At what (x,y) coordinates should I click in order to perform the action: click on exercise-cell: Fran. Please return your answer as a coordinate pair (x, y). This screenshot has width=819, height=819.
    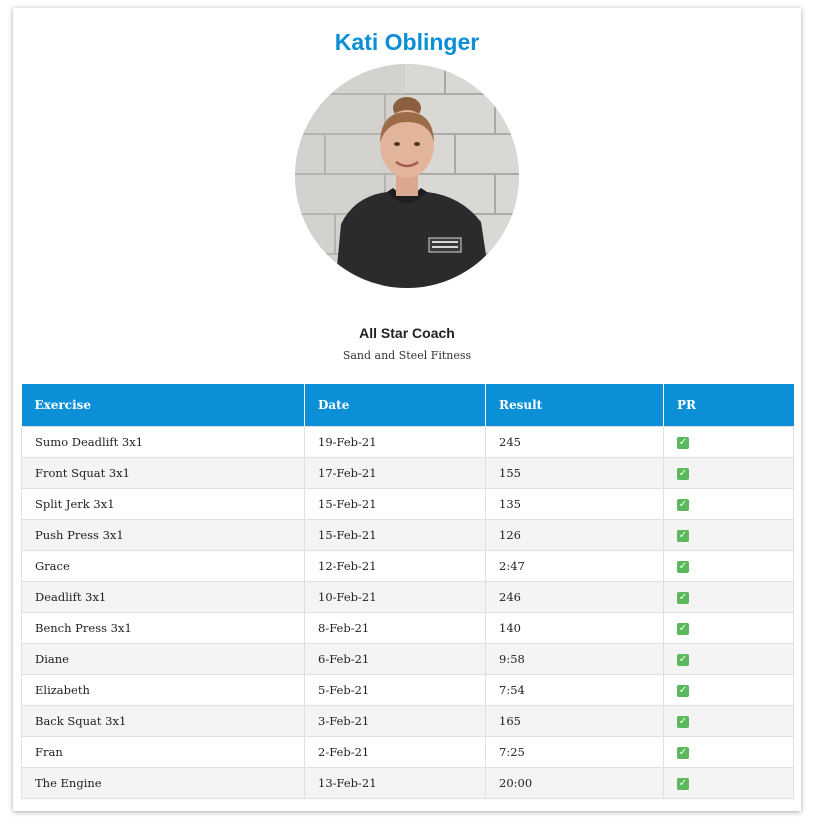
    Looking at the image, I should click on (163, 751).